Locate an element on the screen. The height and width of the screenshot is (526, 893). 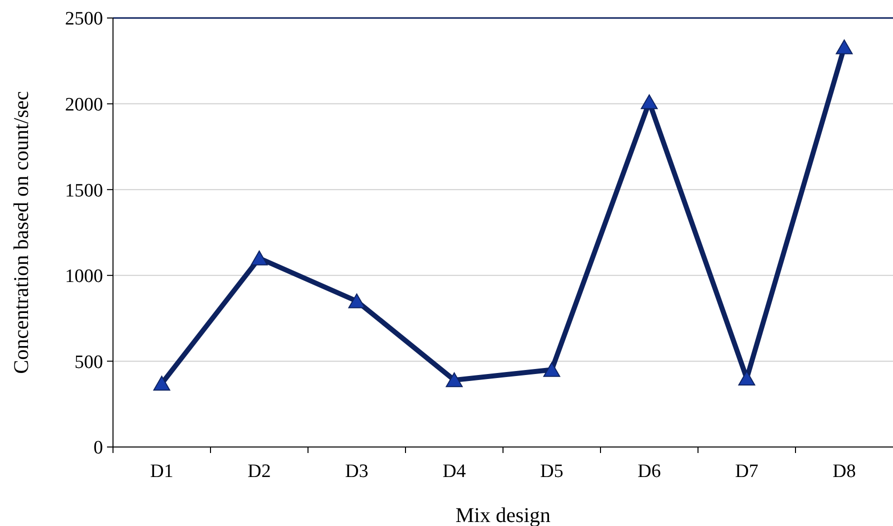
x-tick-label: D2 is located at coordinates (259, 471).